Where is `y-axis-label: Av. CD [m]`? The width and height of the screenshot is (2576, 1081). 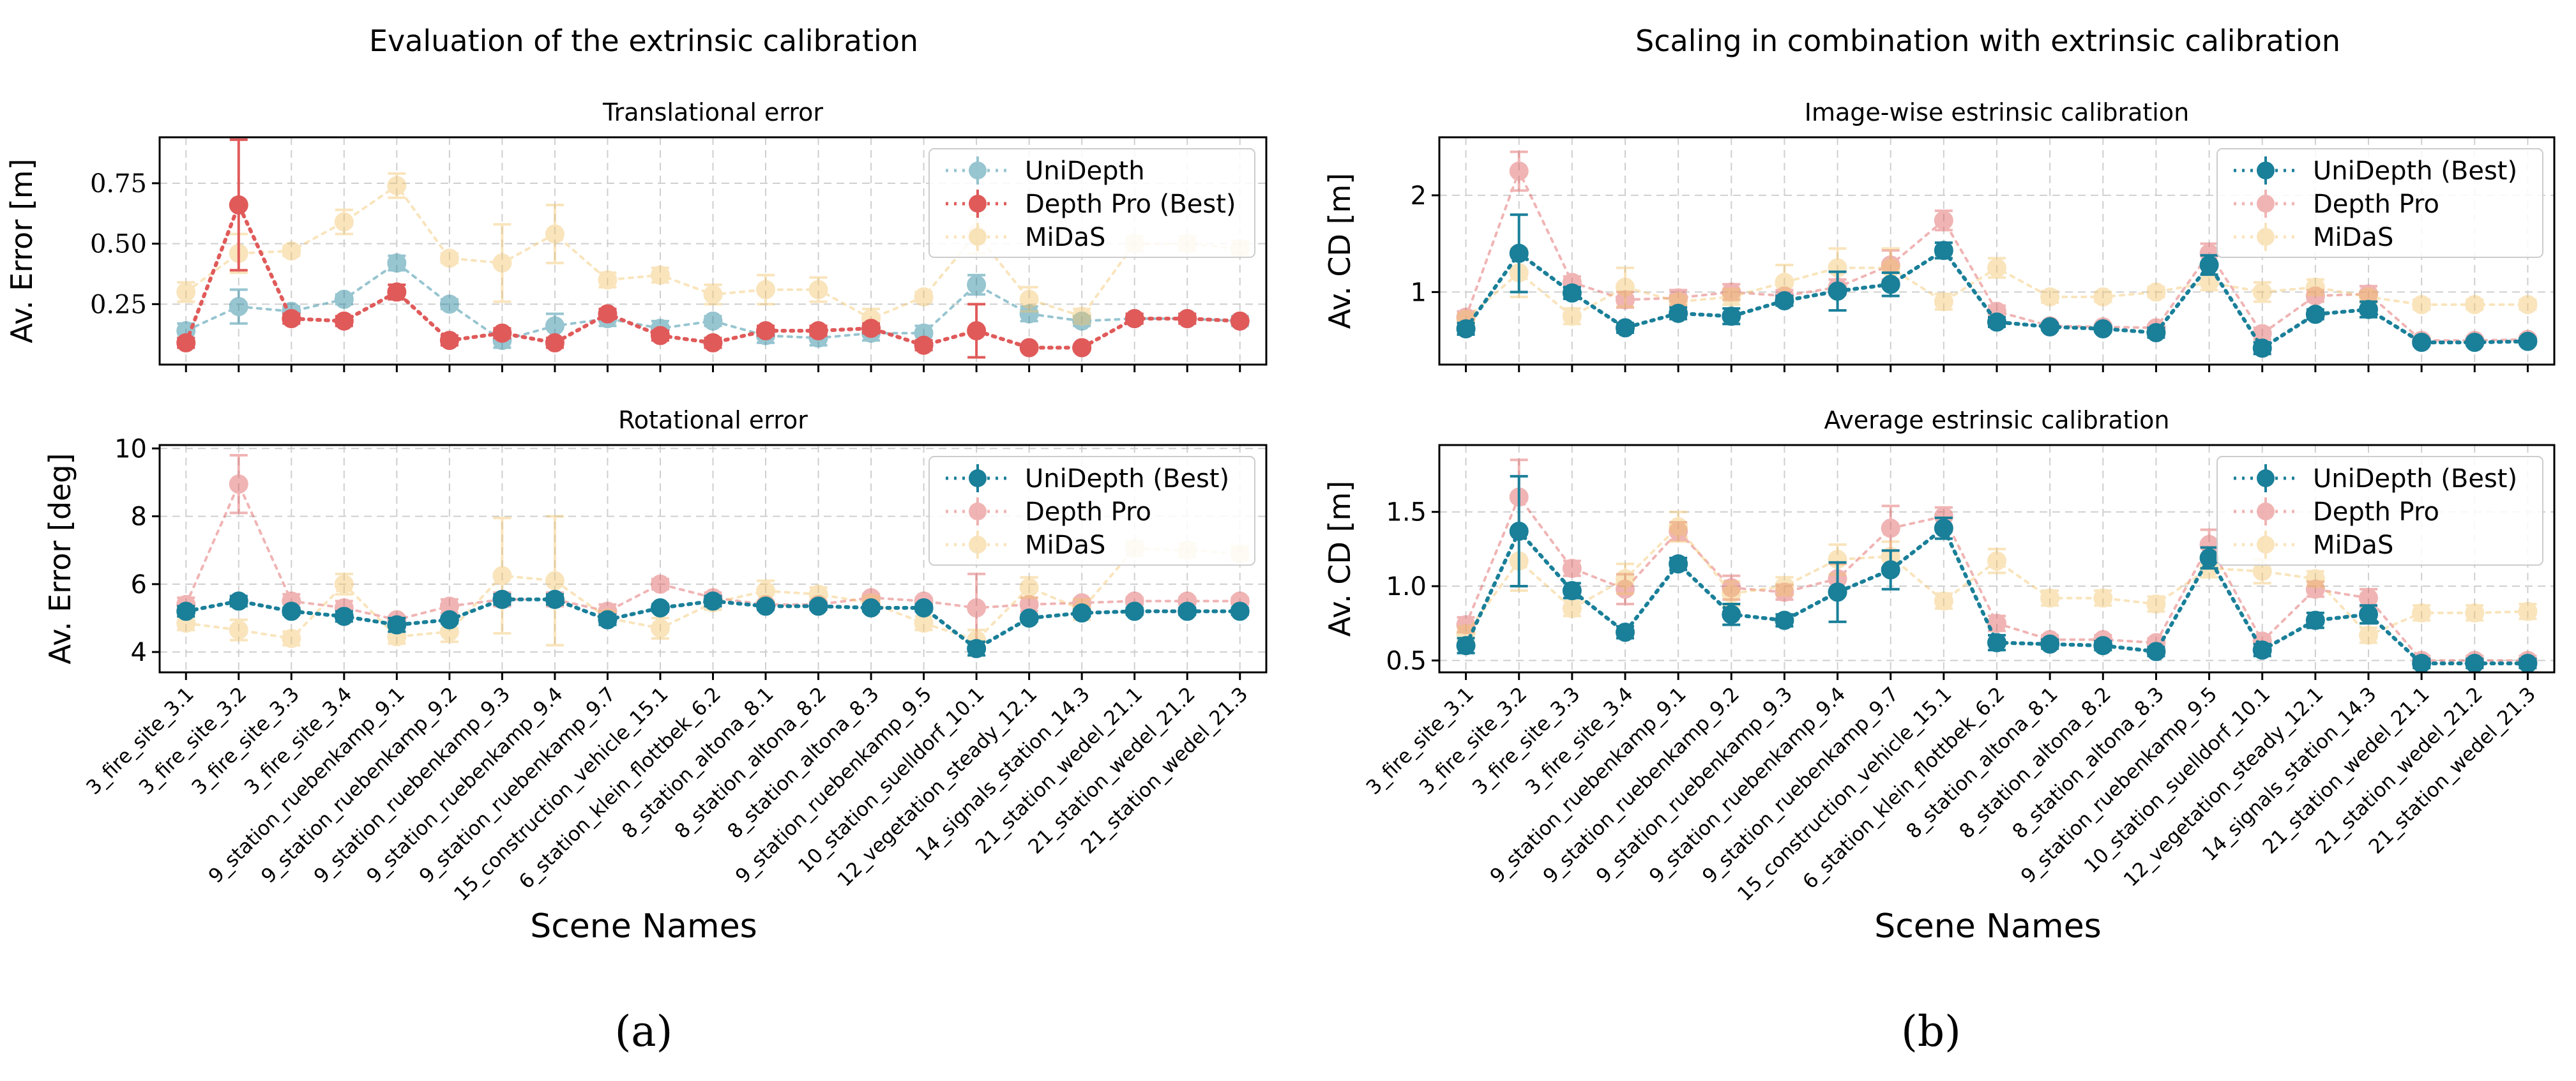
y-axis-label: Av. CD [m] is located at coordinates (1339, 559).